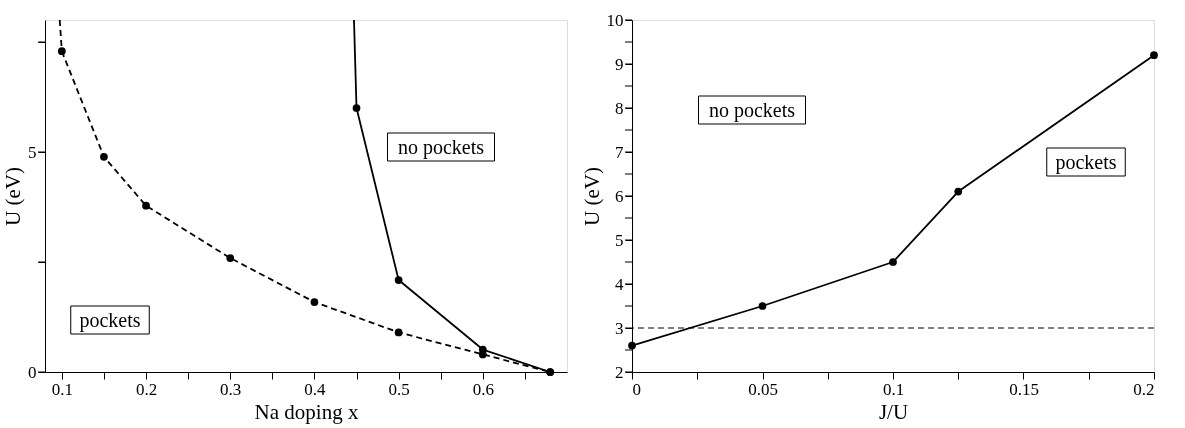  I want to click on x-tick-label: 0.4, so click(315, 389).